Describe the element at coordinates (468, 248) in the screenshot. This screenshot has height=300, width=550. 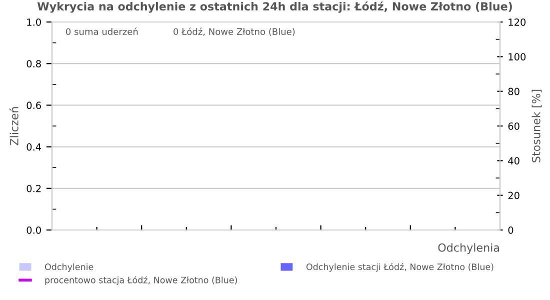
I see `x-axis-title: Odchylenia` at that location.